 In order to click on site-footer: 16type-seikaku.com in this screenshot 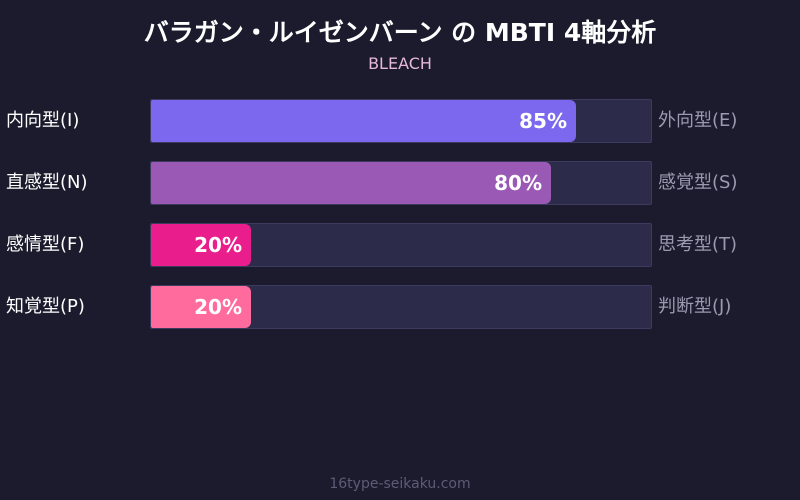, I will do `click(400, 484)`.